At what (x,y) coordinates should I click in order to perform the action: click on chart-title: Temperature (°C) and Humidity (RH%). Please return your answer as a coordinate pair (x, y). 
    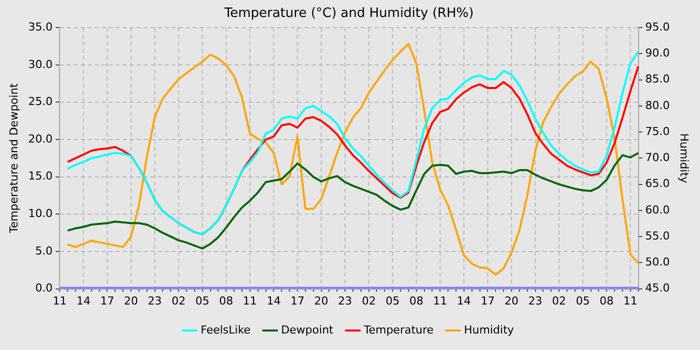
    Looking at the image, I should click on (348, 14).